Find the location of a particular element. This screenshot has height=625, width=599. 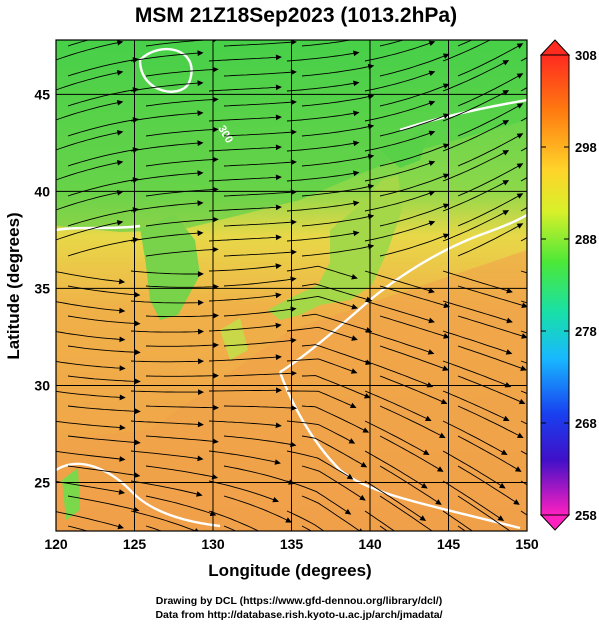

x-tick-label: 135 is located at coordinates (292, 544).